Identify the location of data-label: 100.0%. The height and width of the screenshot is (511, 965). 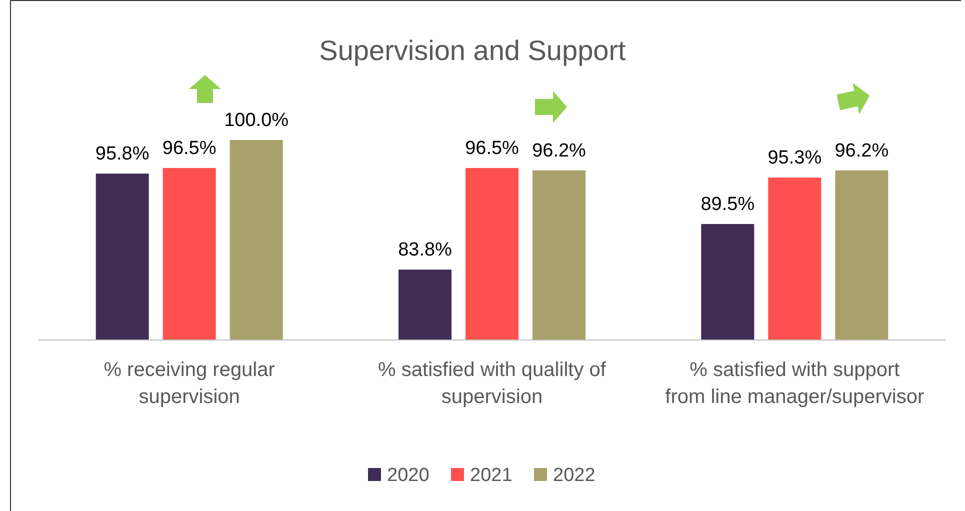
(256, 120).